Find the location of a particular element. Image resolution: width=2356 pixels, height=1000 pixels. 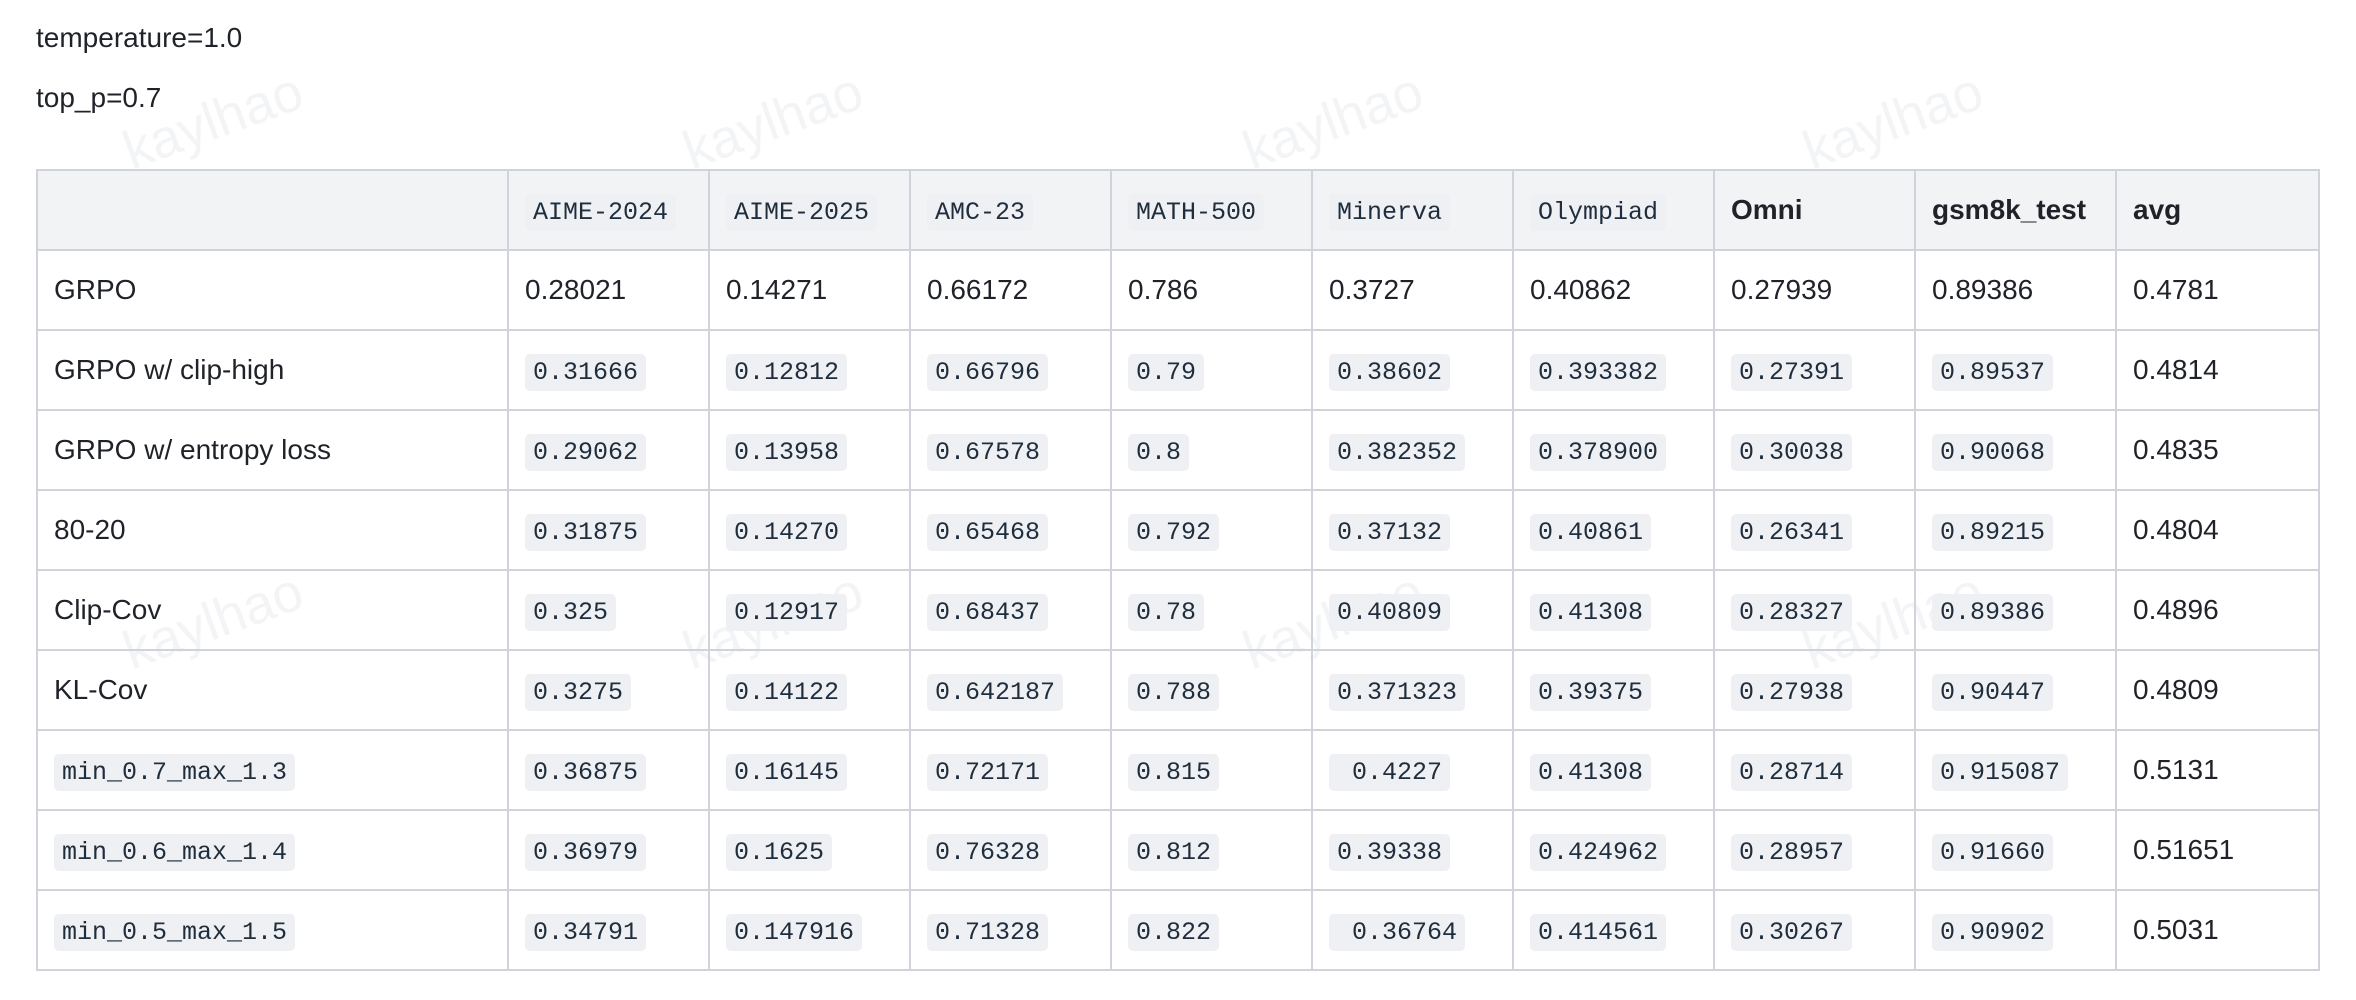

value-cell: 0.39338 is located at coordinates (1412, 850).